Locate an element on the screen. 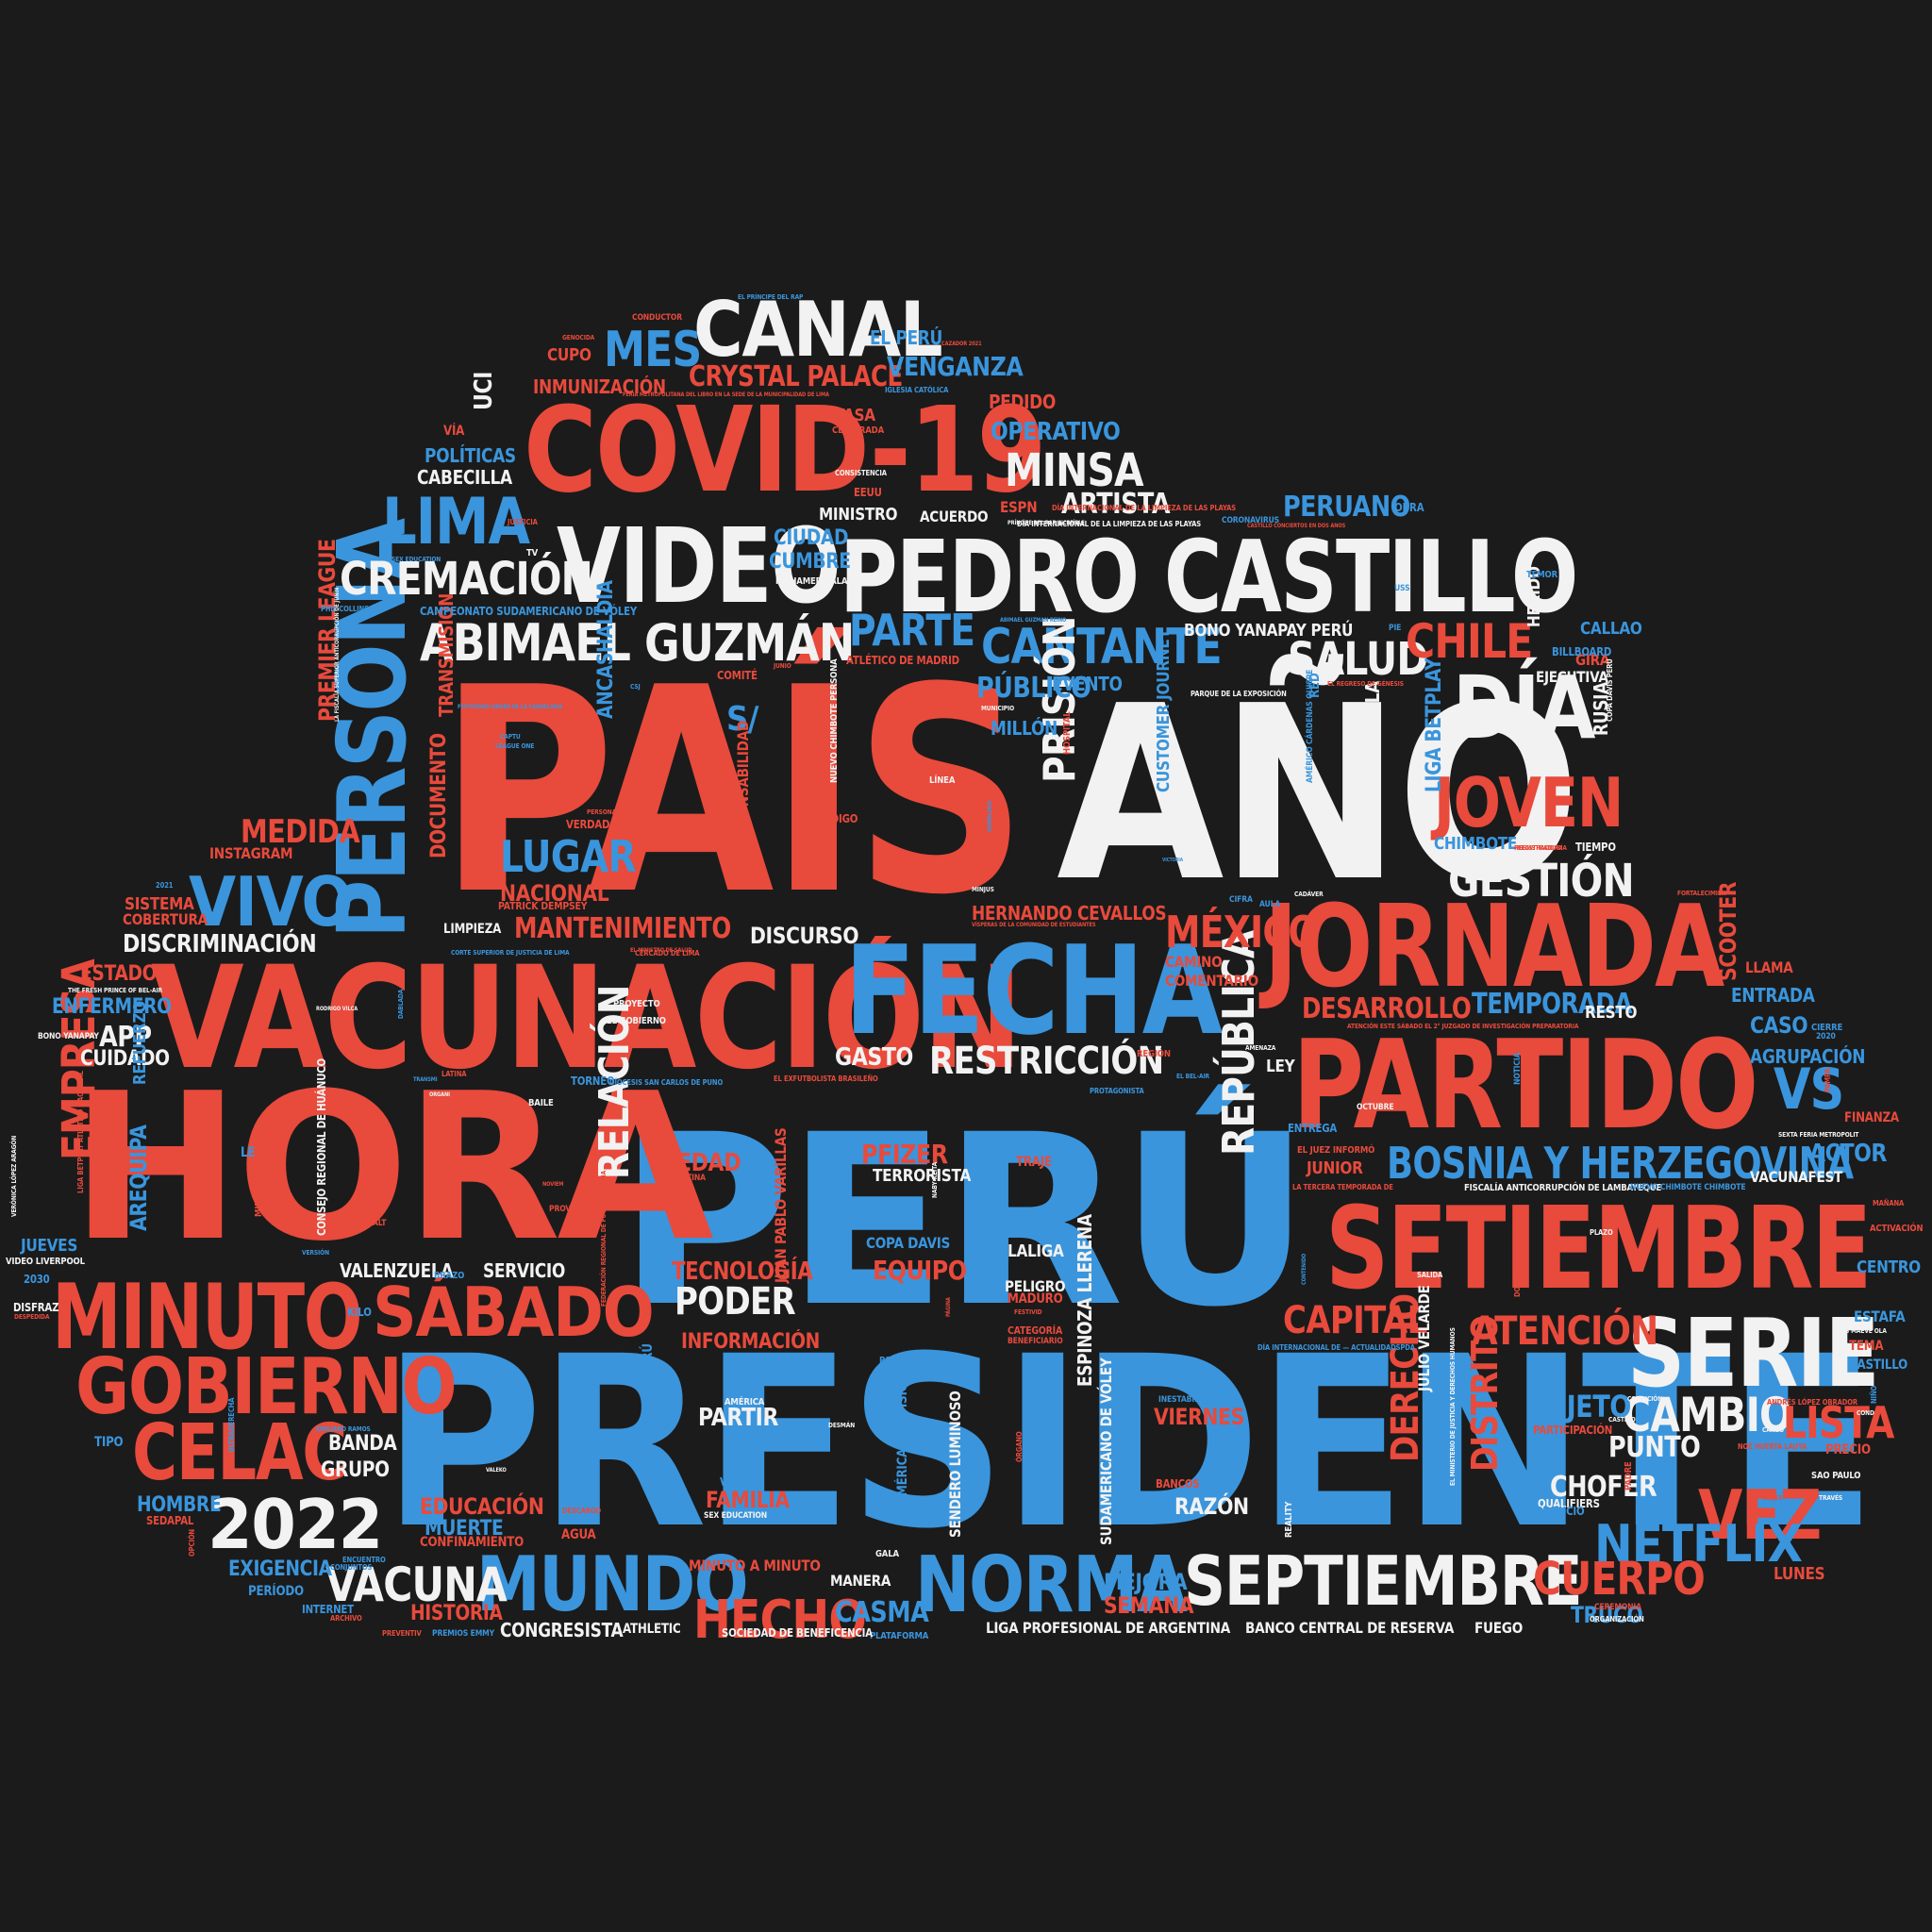 The height and width of the screenshot is (1932, 1932). word-customer-journey: CUSTOMER JOURNEY is located at coordinates (1164, 710).